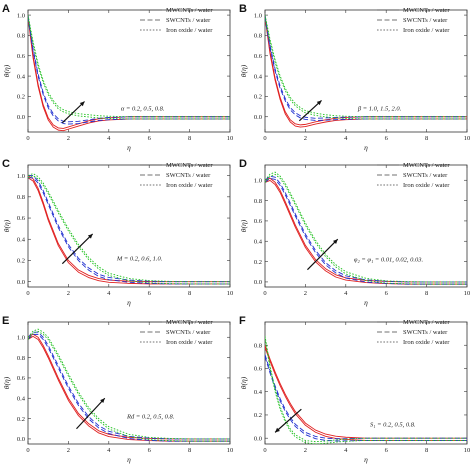 This screenshot has height=474, width=474. Describe the element at coordinates (6, 9) in the screenshot. I see `panel-letter: A` at that location.